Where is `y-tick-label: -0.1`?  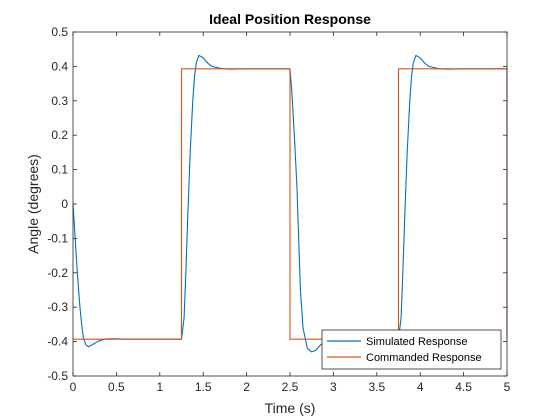 y-tick-label: -0.1 is located at coordinates (57, 238).